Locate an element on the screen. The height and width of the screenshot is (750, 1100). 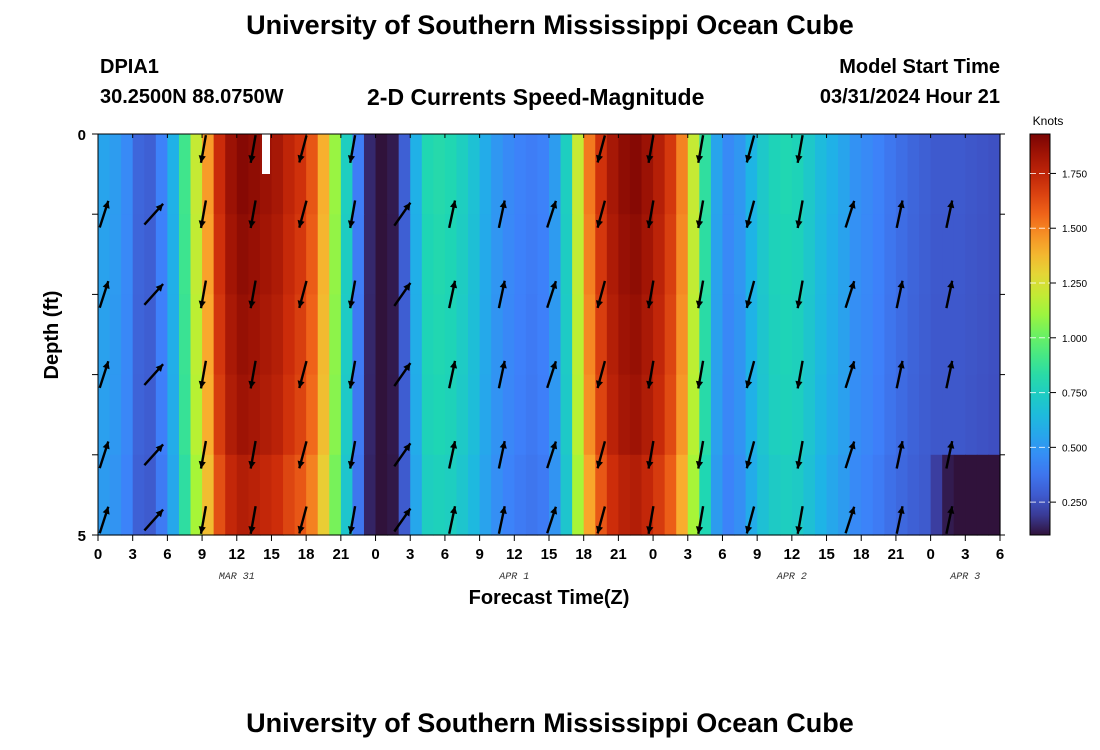
x-tick-label: 15 is located at coordinates (271, 554).